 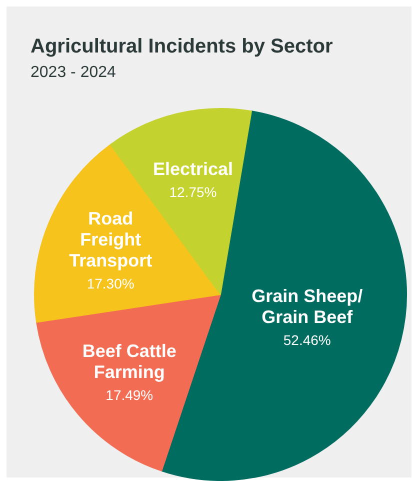 What do you see at coordinates (307, 340) in the screenshot?
I see `data-label: 52.46%` at bounding box center [307, 340].